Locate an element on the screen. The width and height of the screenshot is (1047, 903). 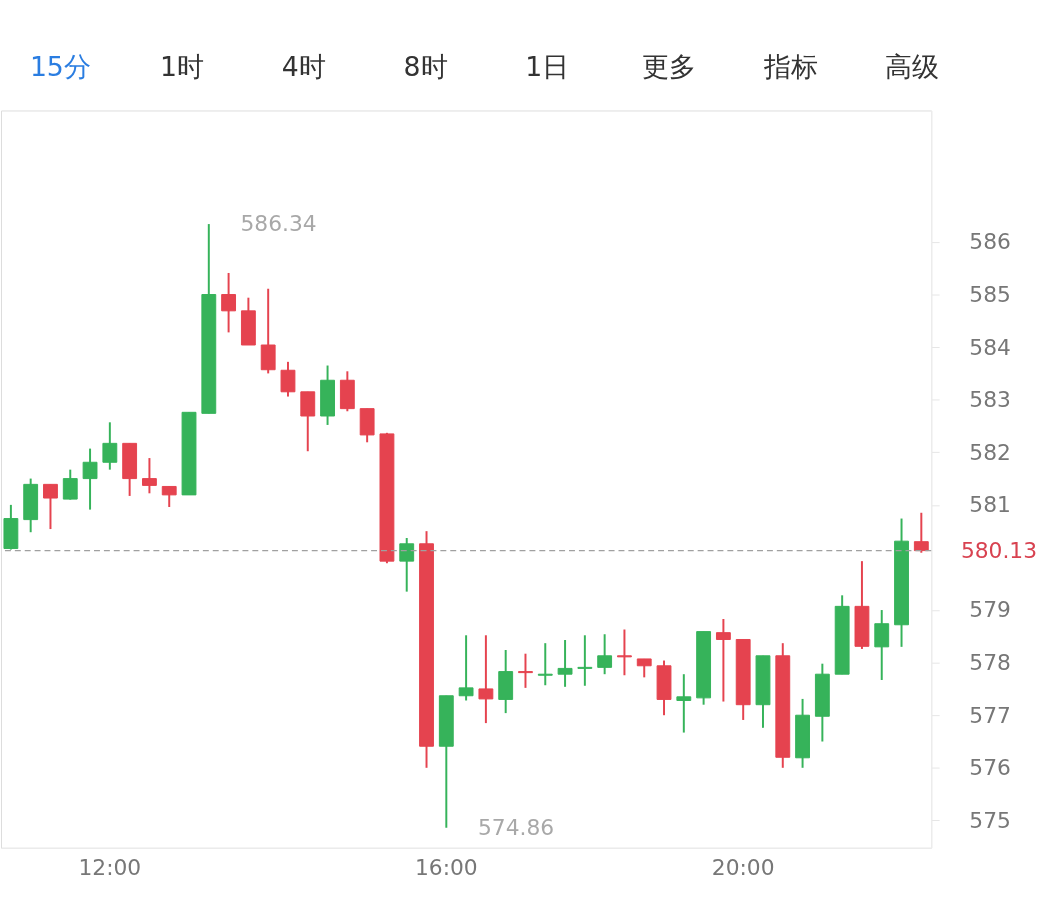
y-tick-label: 582 is located at coordinates (990, 452).